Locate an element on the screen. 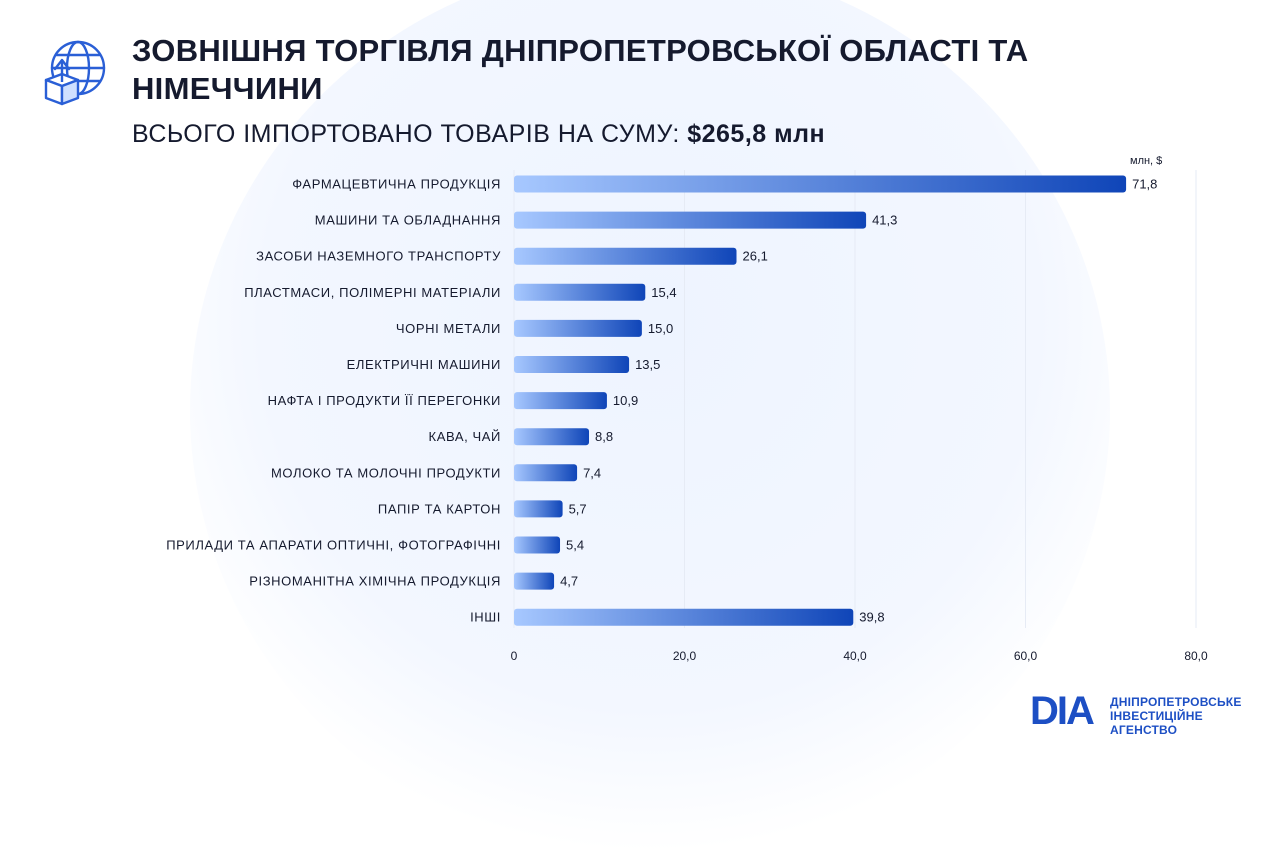  category-label: КАВА, ЧАЙ is located at coordinates (465, 436).